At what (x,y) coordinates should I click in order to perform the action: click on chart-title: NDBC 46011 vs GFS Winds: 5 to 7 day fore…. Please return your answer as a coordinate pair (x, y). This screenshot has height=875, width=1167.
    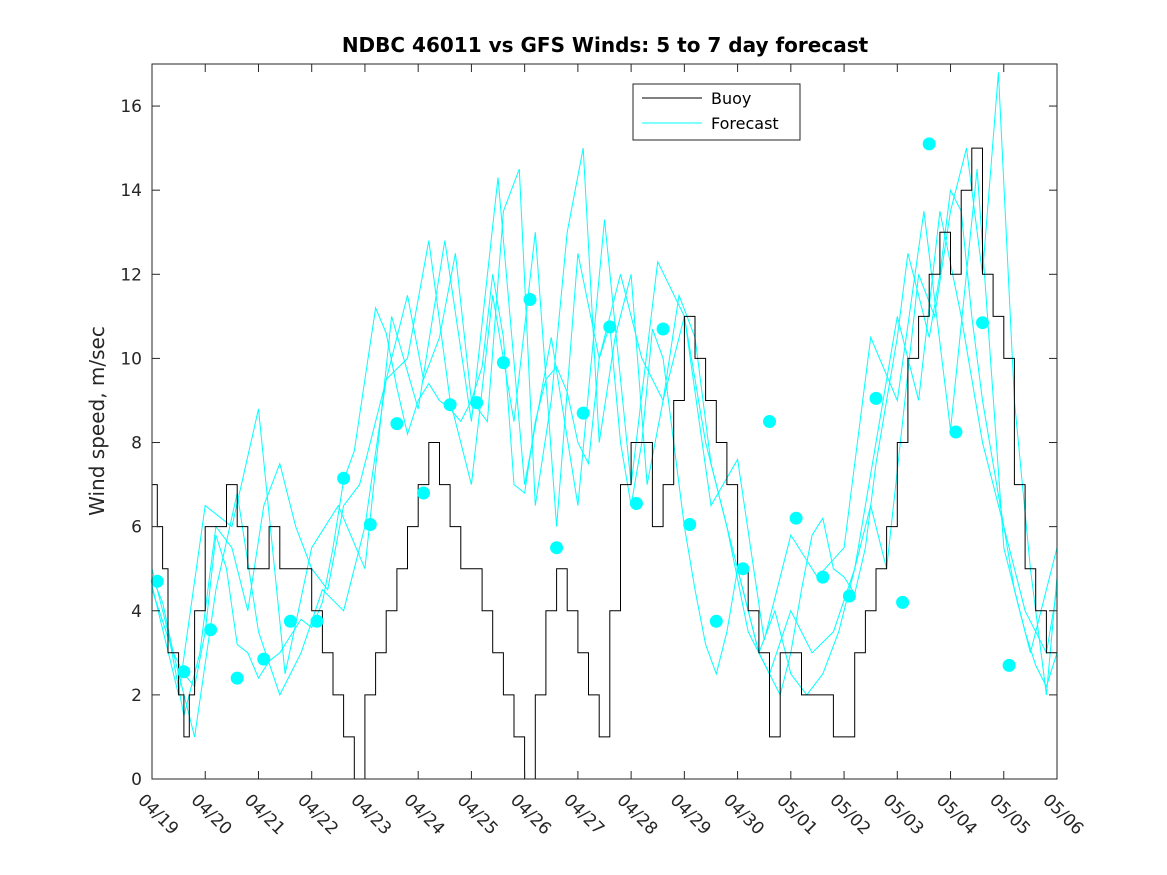
    Looking at the image, I should click on (605, 45).